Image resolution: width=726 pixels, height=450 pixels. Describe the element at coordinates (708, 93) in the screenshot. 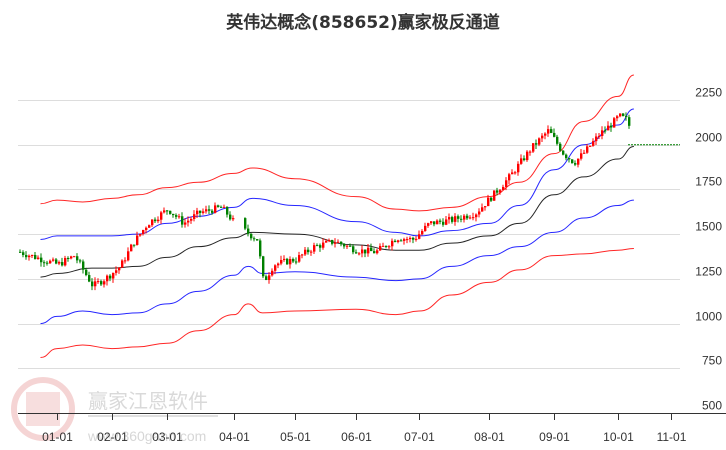

I see `y-tick-label: 2250` at that location.